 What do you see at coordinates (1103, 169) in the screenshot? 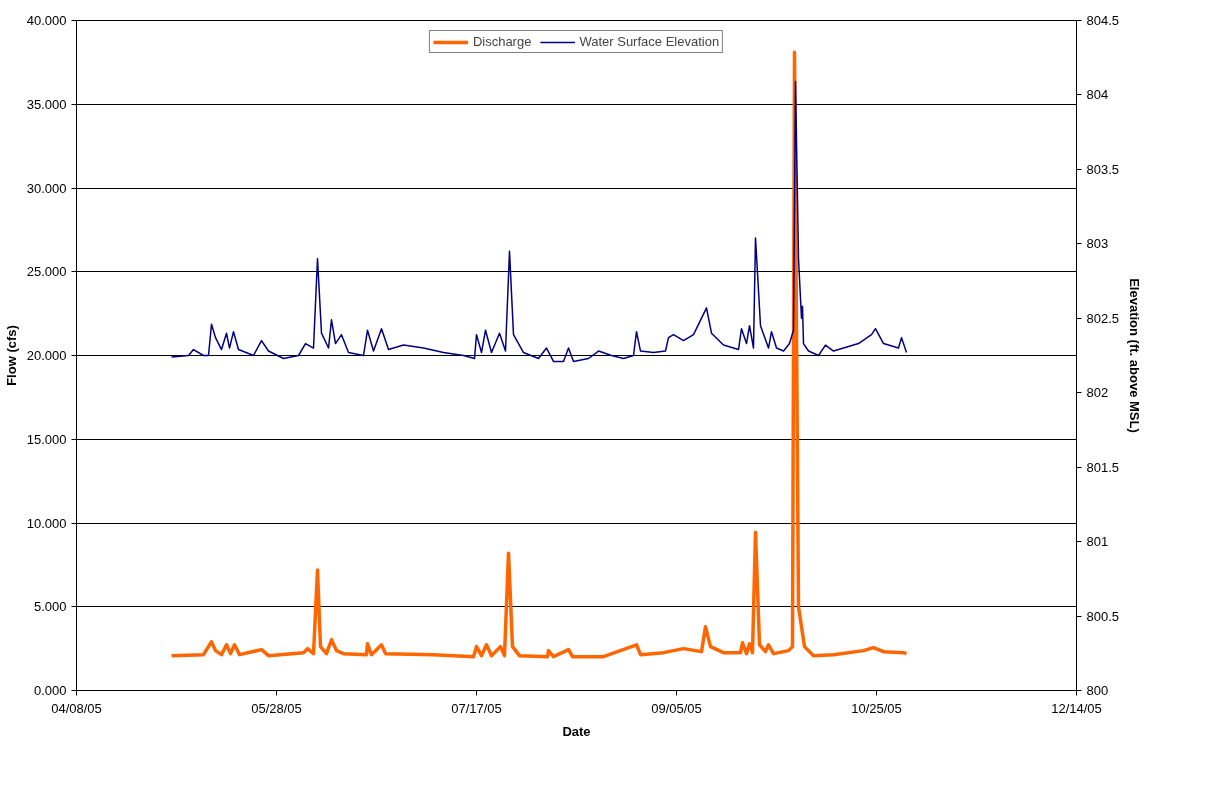
I see `y2-tick-label: 803.5` at bounding box center [1103, 169].